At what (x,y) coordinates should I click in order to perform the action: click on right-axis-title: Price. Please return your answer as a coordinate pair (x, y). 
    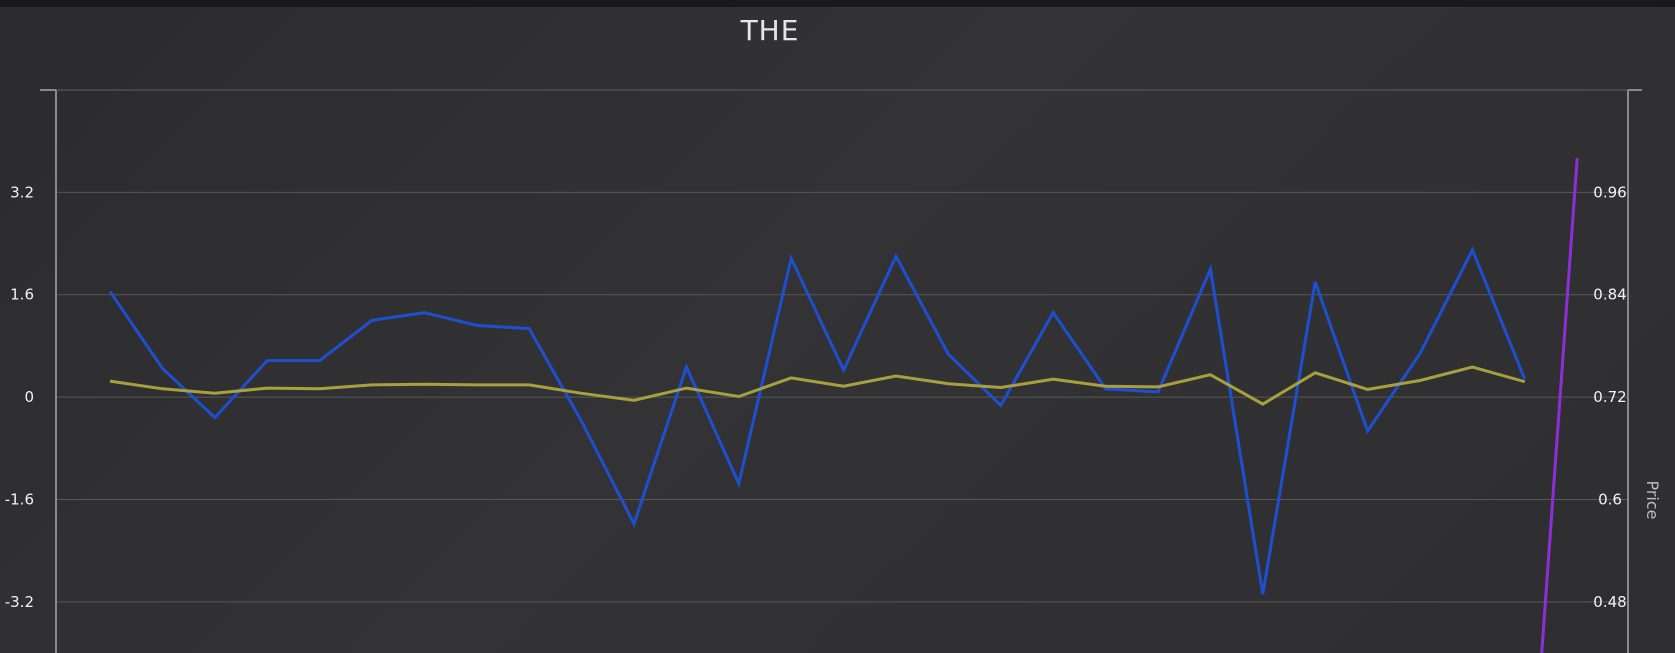
    Looking at the image, I should click on (1652, 499).